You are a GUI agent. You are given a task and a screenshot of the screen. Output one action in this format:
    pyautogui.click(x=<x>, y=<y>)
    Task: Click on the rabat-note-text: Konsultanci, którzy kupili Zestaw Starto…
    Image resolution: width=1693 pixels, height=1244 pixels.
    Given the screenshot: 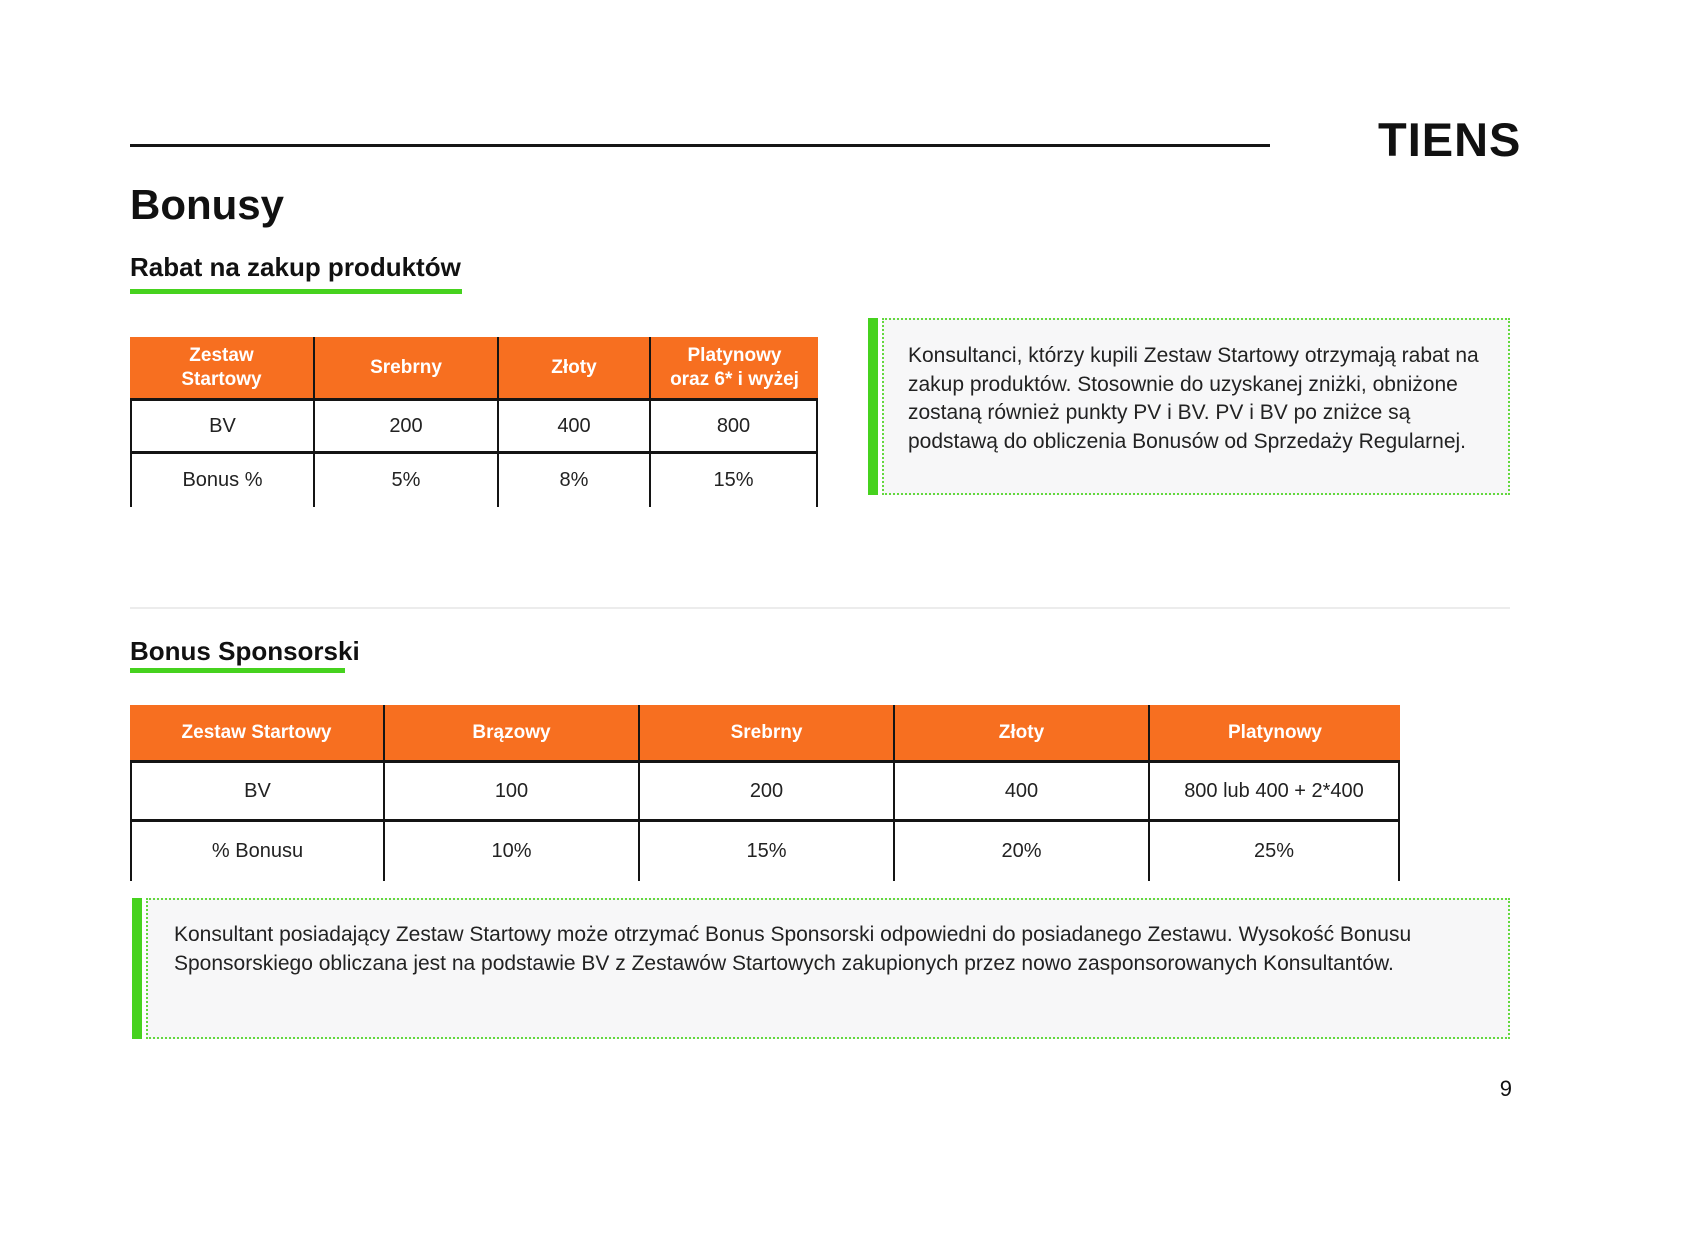 What is the action you would take?
    pyautogui.click(x=1196, y=406)
    